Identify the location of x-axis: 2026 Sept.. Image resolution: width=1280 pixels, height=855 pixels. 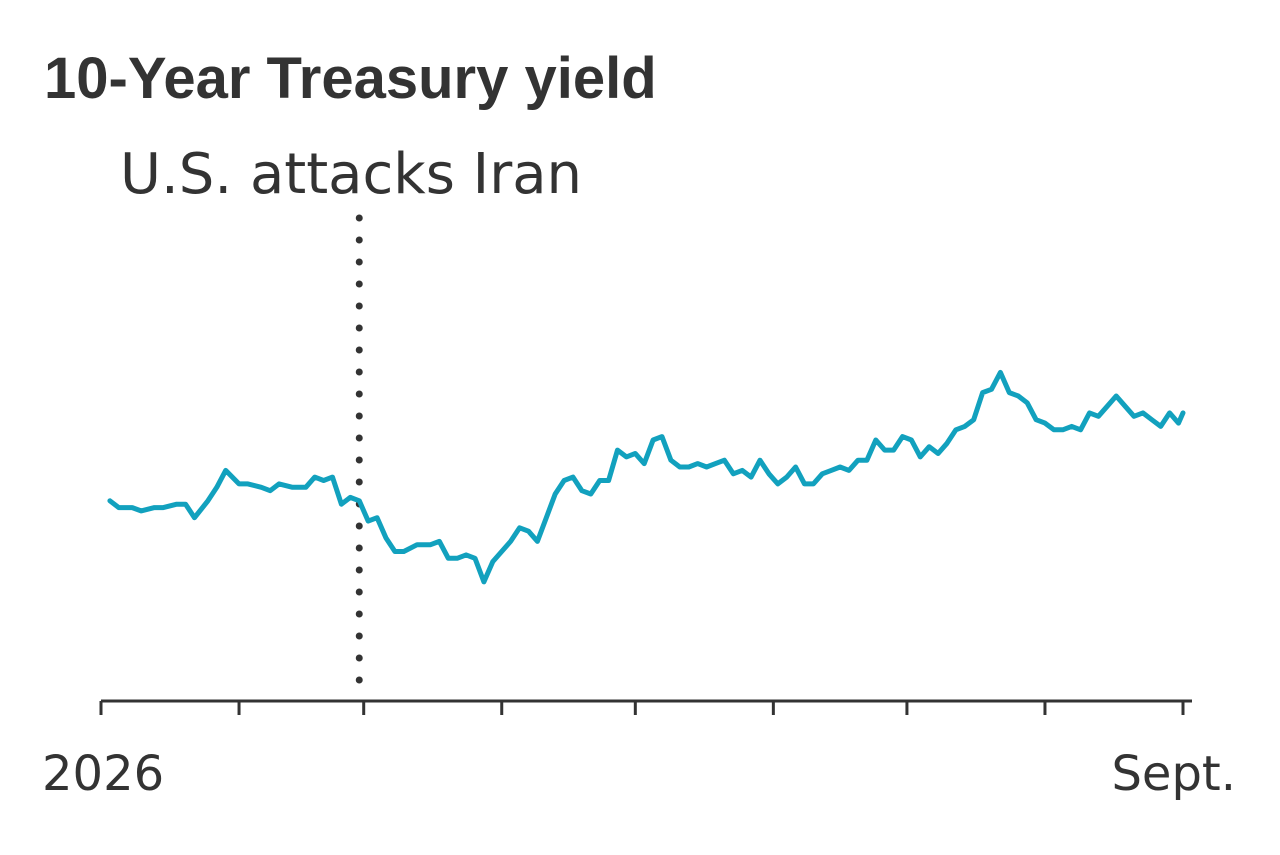
(639, 750).